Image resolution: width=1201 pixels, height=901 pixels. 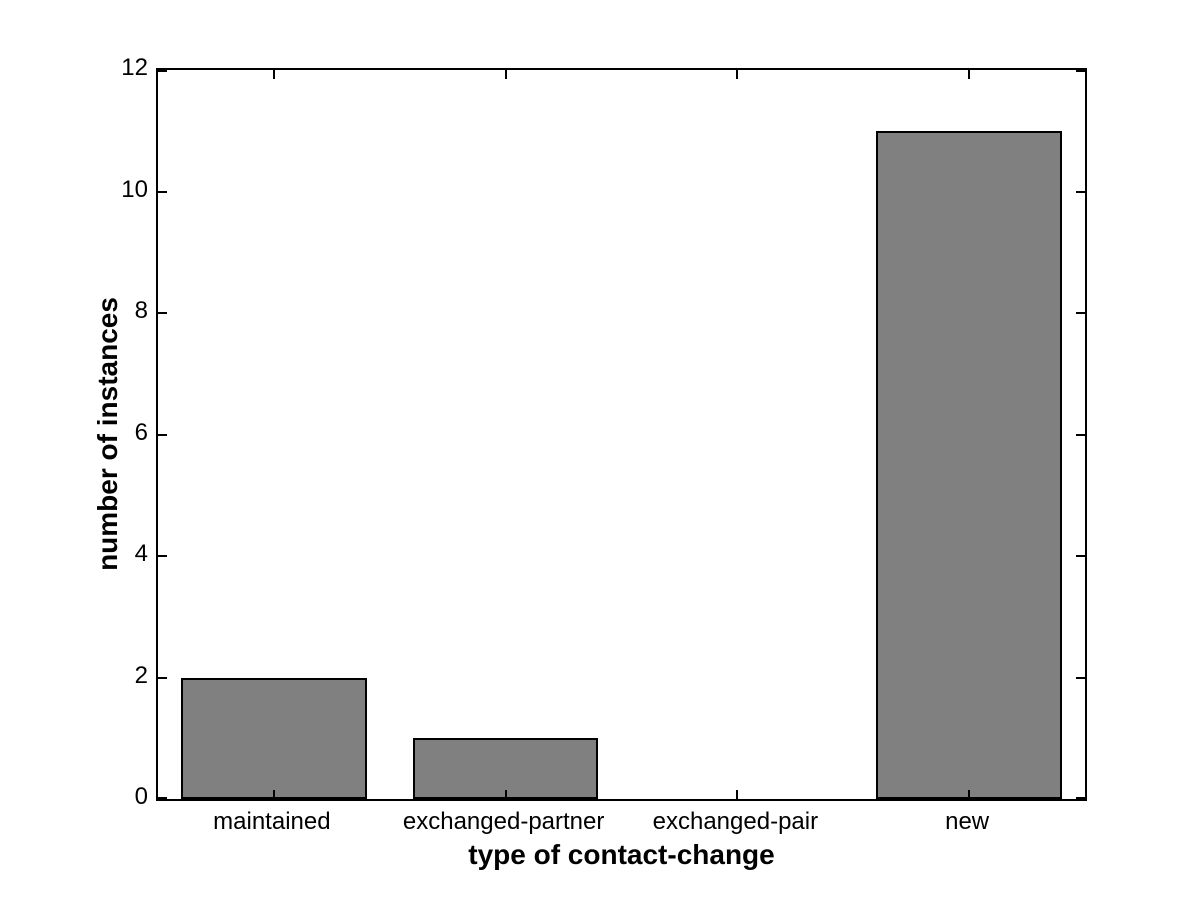 What do you see at coordinates (274, 738) in the screenshot?
I see `bar-maintained` at bounding box center [274, 738].